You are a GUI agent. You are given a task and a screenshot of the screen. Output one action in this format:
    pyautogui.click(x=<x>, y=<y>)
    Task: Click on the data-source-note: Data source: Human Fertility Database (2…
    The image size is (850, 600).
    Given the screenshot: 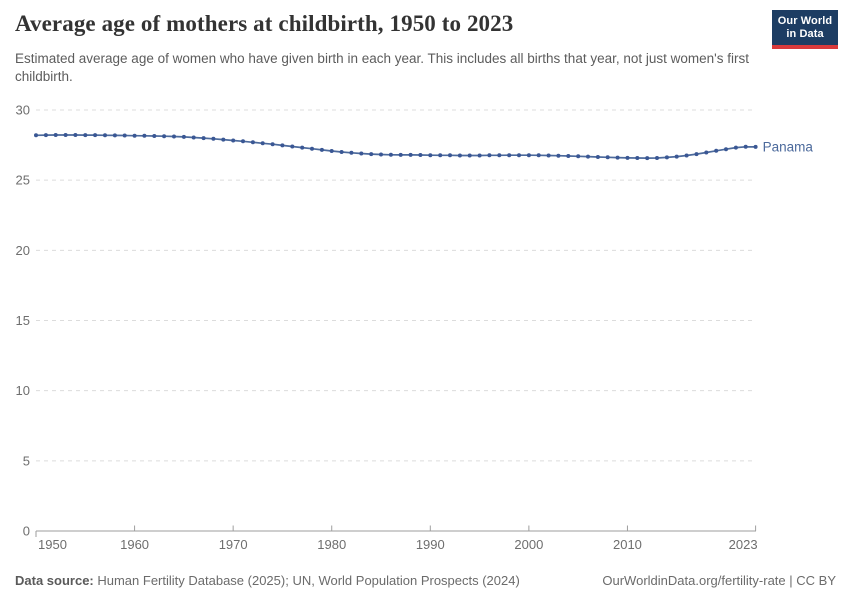 What is the action you would take?
    pyautogui.click(x=267, y=580)
    